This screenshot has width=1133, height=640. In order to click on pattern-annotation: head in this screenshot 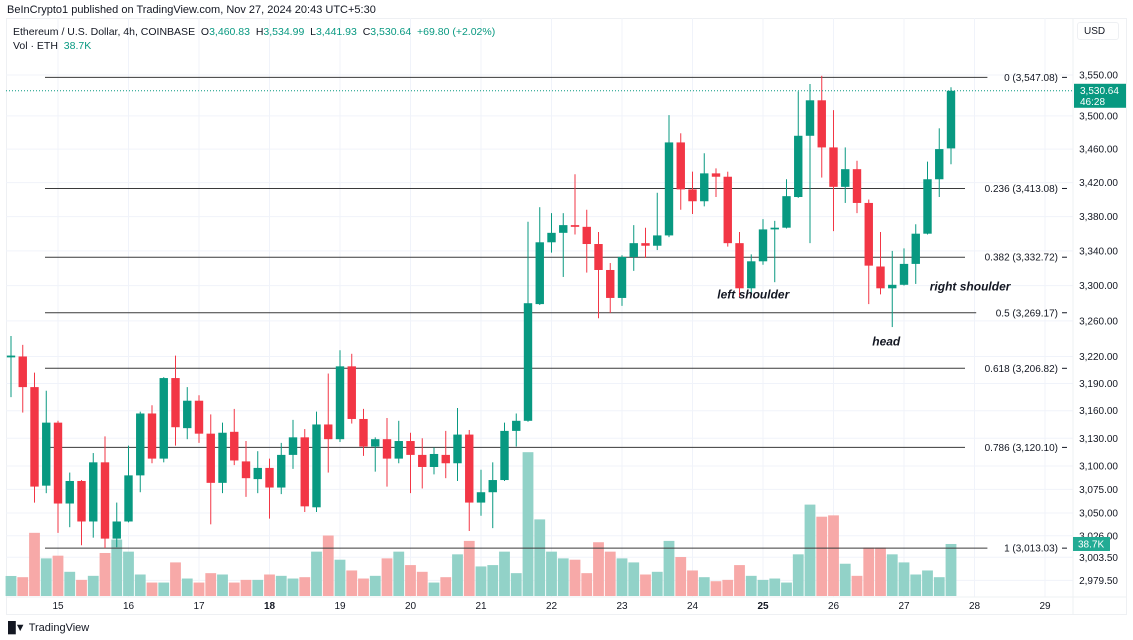, I will do `click(886, 341)`.